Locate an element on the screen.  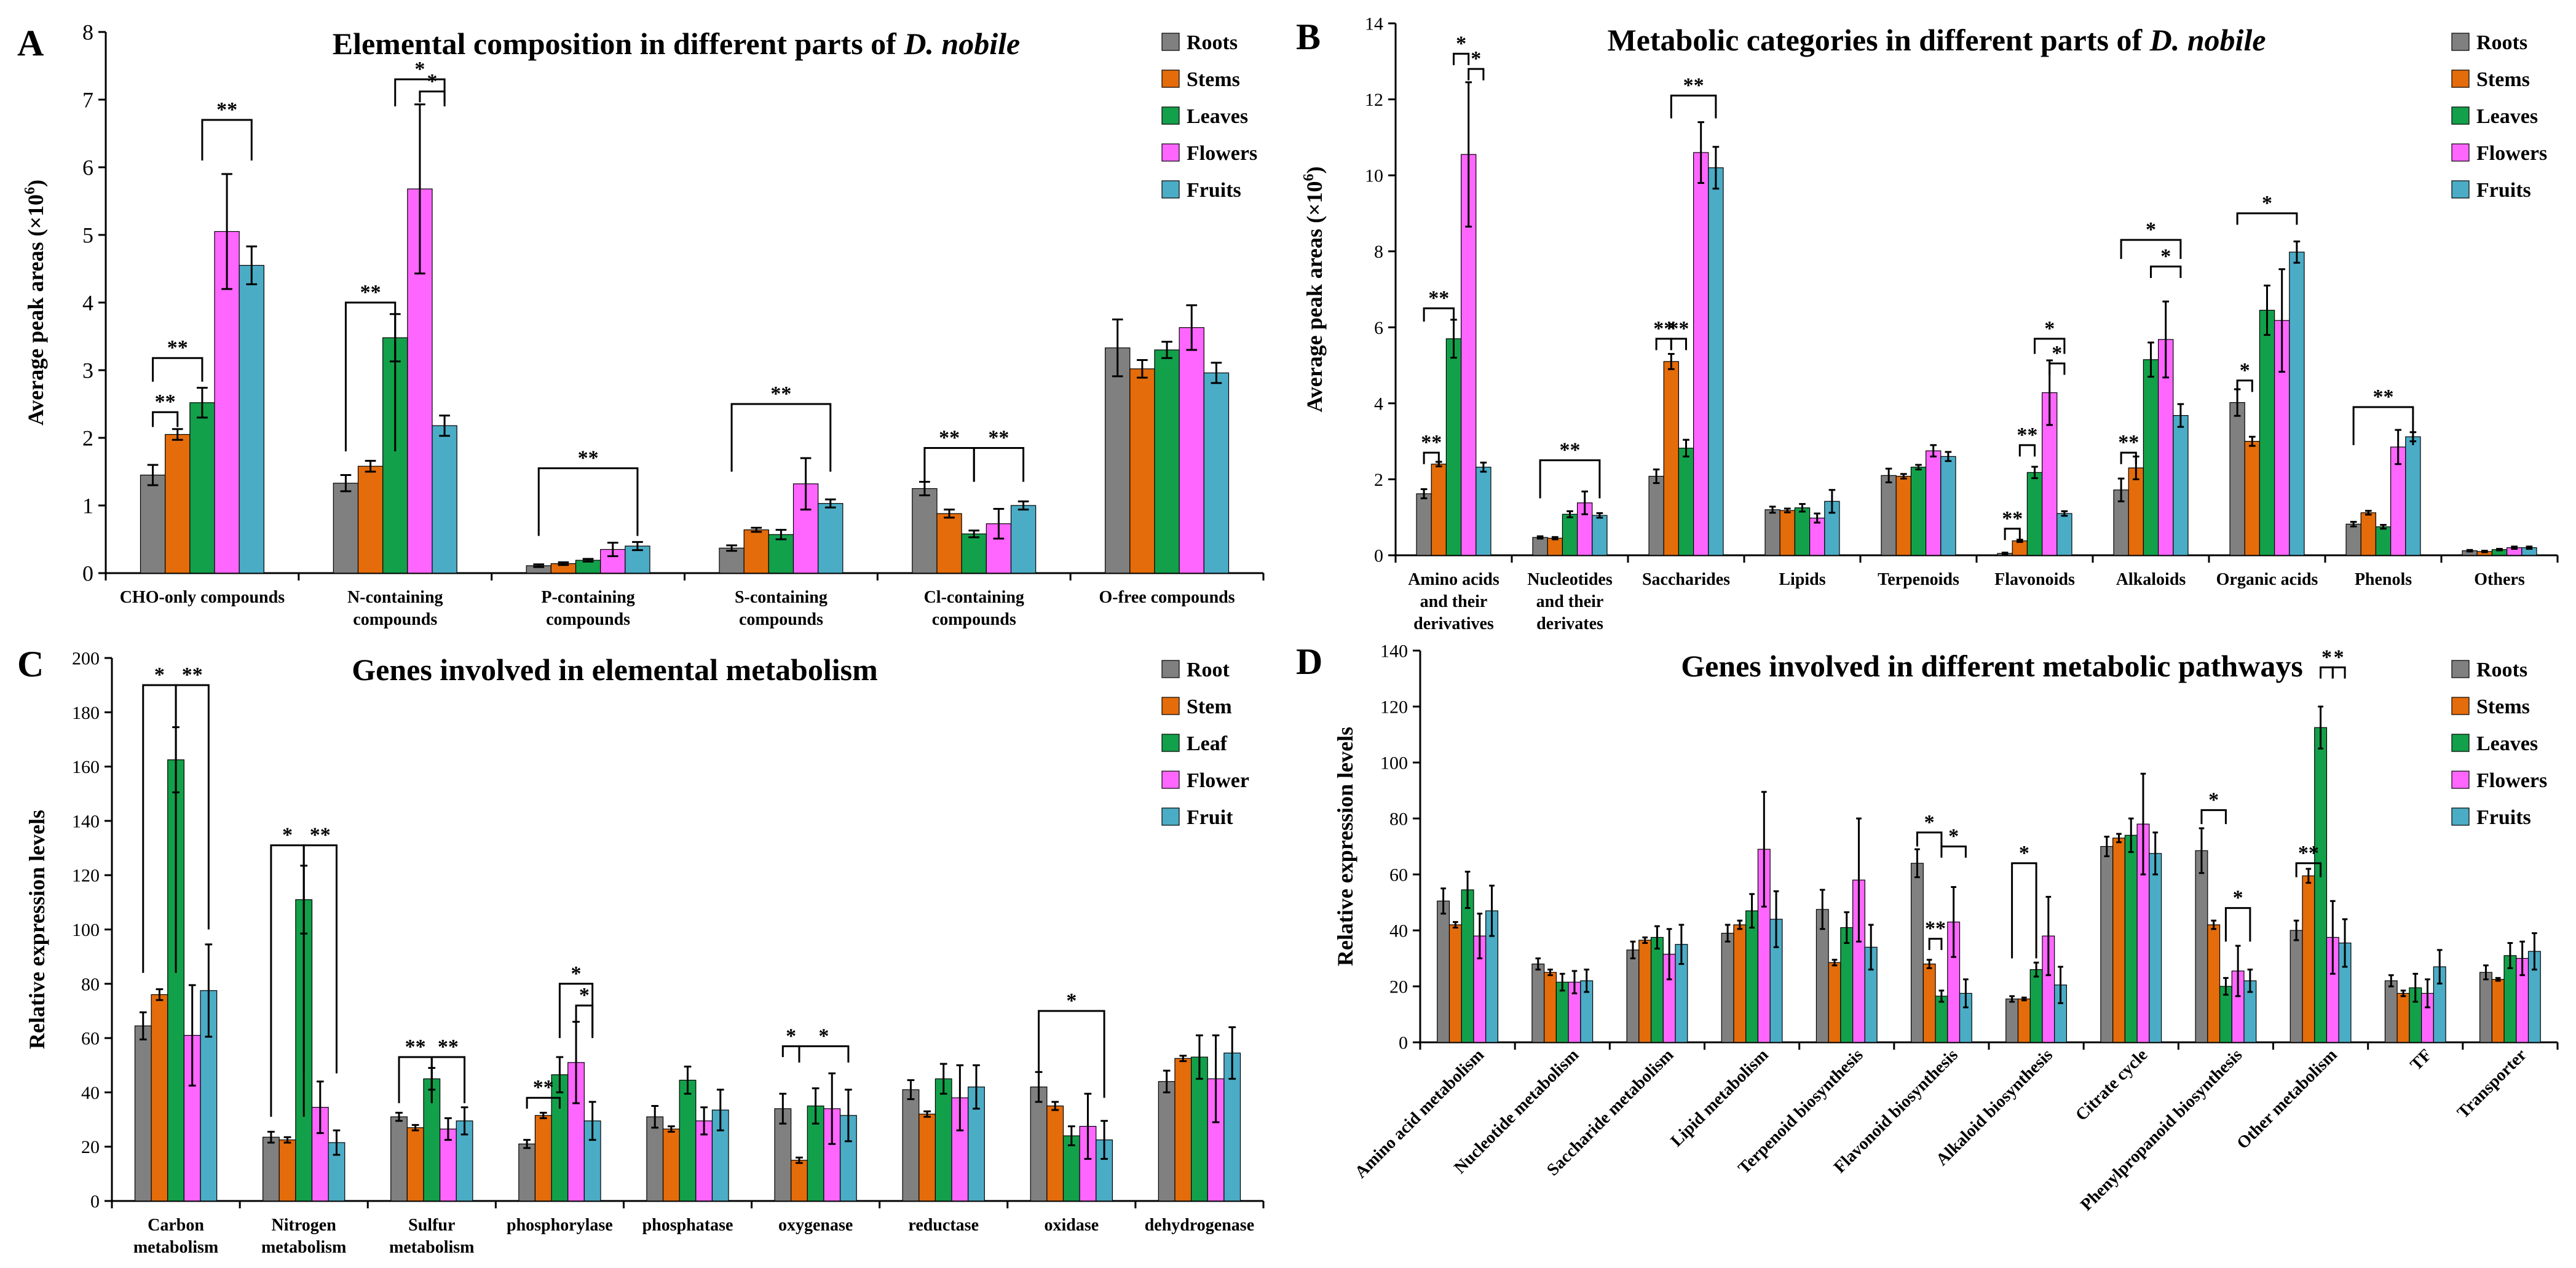
x-tick-label: dehydrogenase is located at coordinates (1200, 1226).